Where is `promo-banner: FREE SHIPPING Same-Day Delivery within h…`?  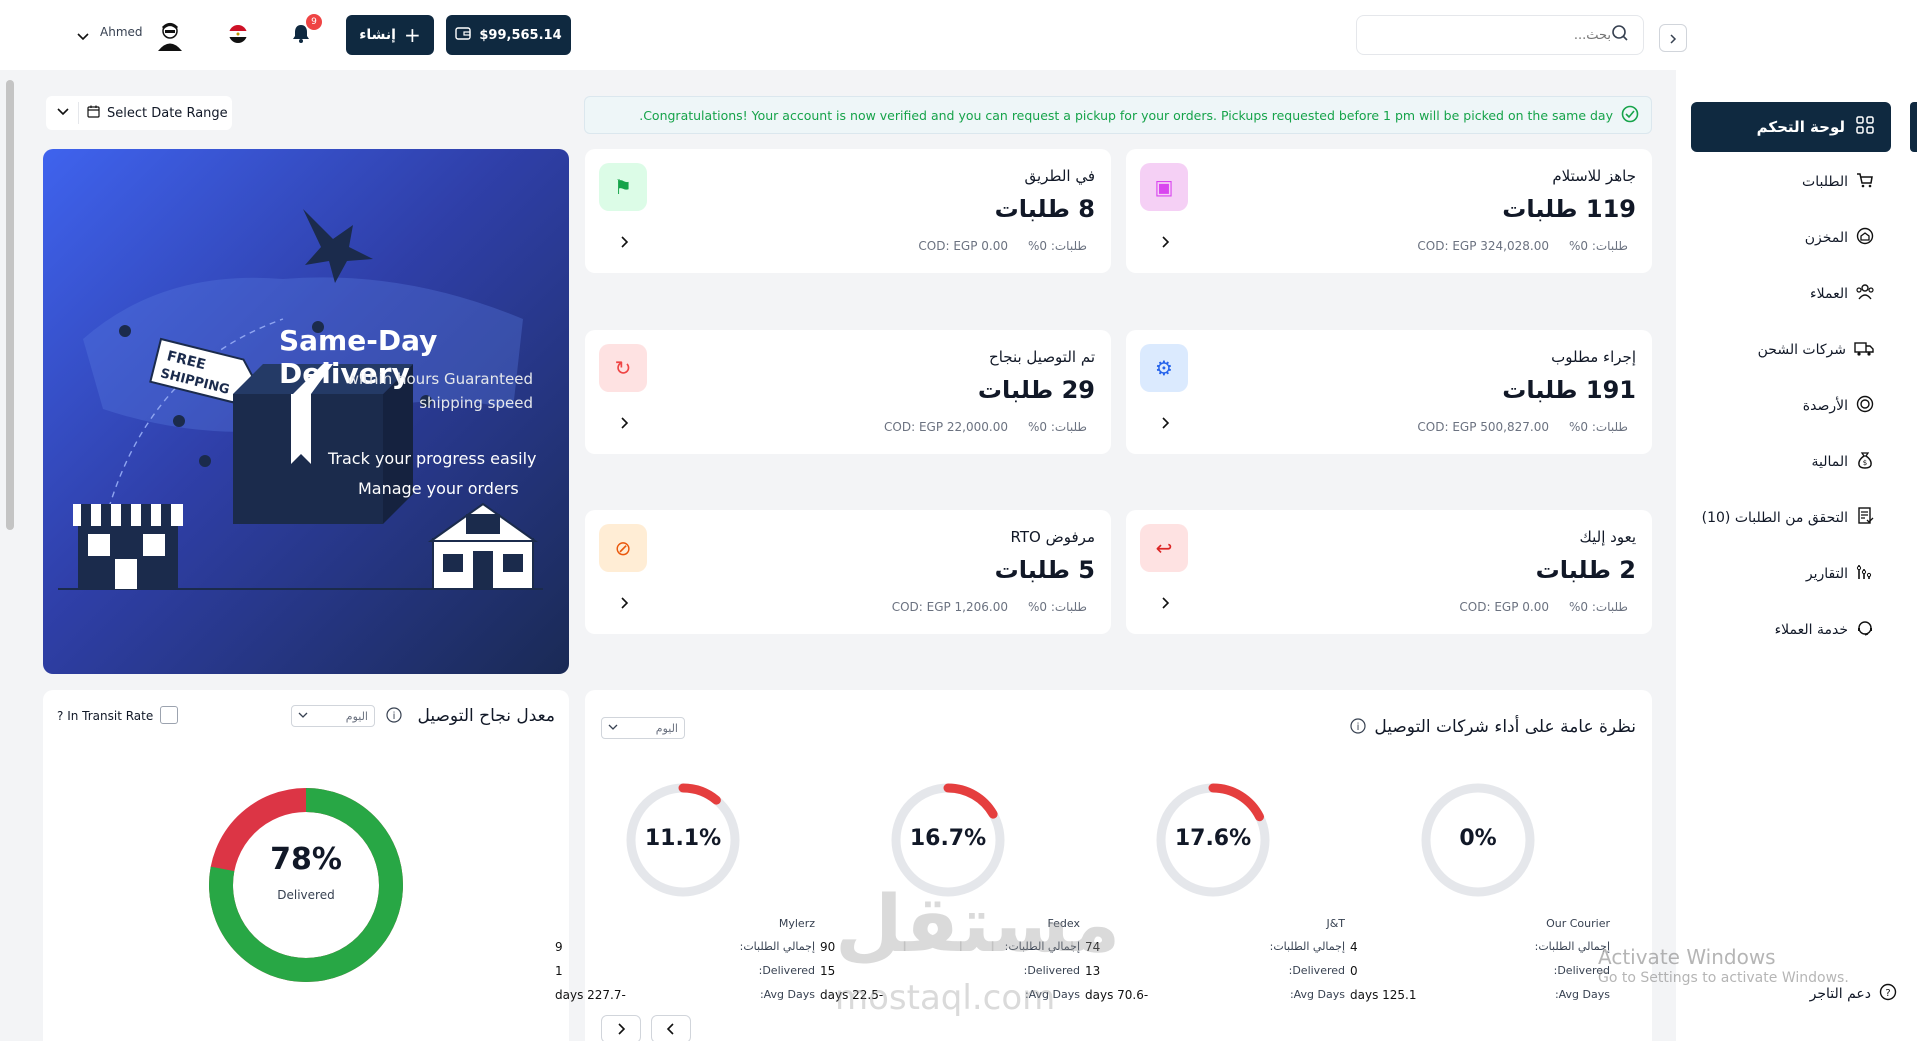
promo-banner: FREE SHIPPING Same-Day Delivery within h… is located at coordinates (306, 411).